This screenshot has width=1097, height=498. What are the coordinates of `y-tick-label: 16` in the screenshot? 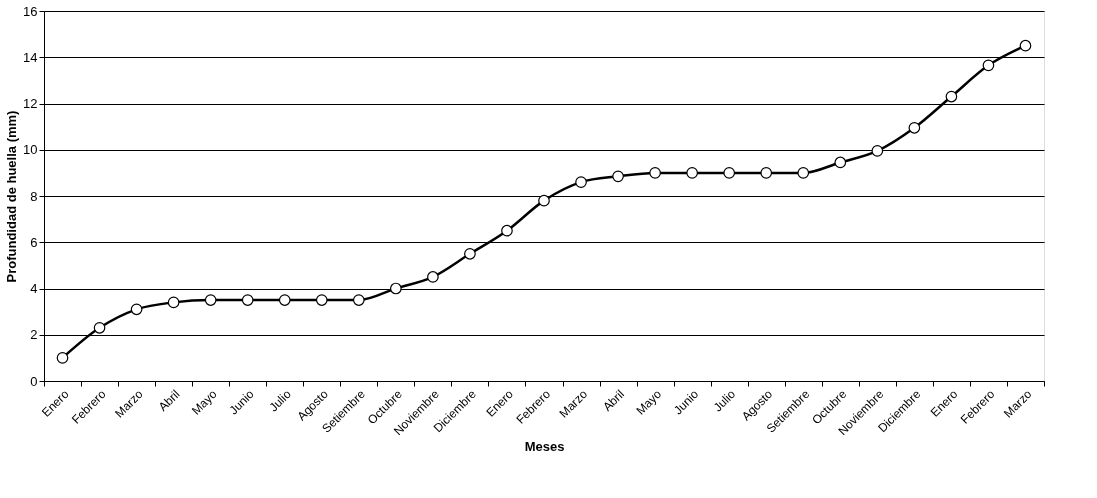 It's located at (30, 11).